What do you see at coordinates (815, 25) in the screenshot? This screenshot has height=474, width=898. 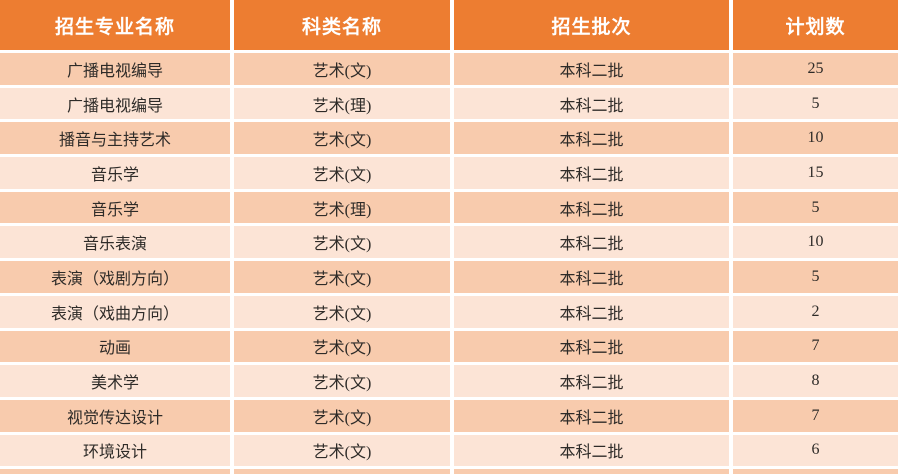 I see `header-plan: 计划数` at bounding box center [815, 25].